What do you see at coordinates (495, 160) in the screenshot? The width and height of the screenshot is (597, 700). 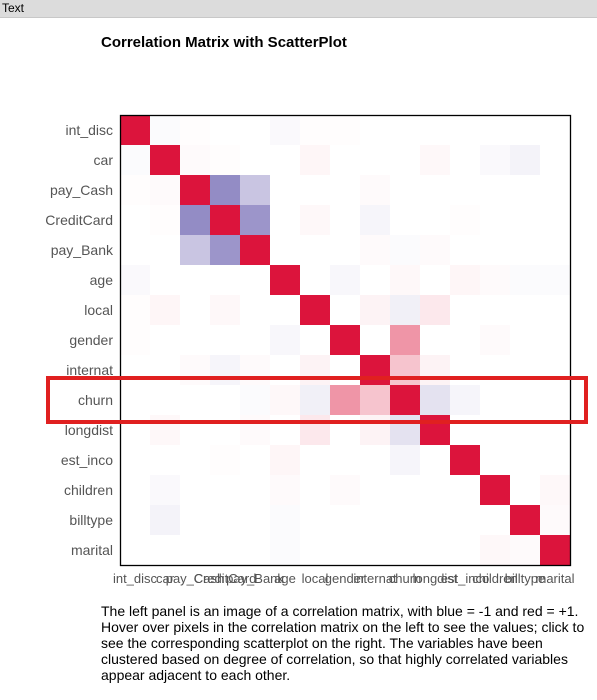 I see `matrix-cell-car-children` at bounding box center [495, 160].